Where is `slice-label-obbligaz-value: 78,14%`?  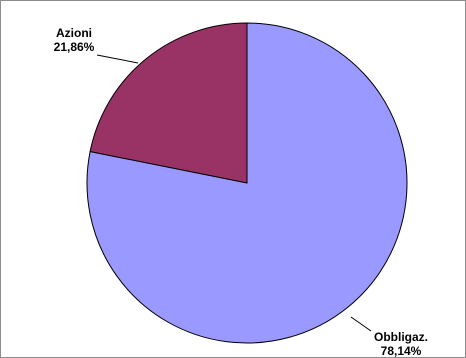 slice-label-obbligaz-value: 78,14% is located at coordinates (401, 351).